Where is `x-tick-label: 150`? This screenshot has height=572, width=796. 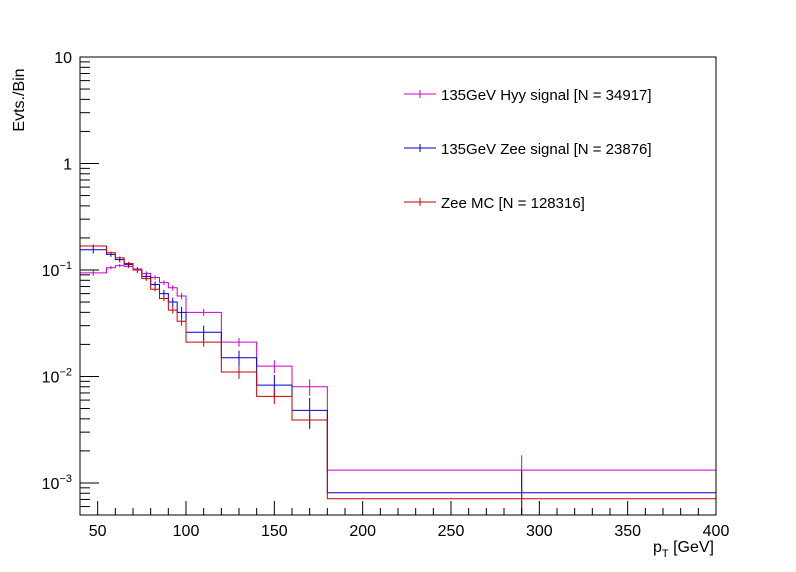
x-tick-label: 150 is located at coordinates (274, 531).